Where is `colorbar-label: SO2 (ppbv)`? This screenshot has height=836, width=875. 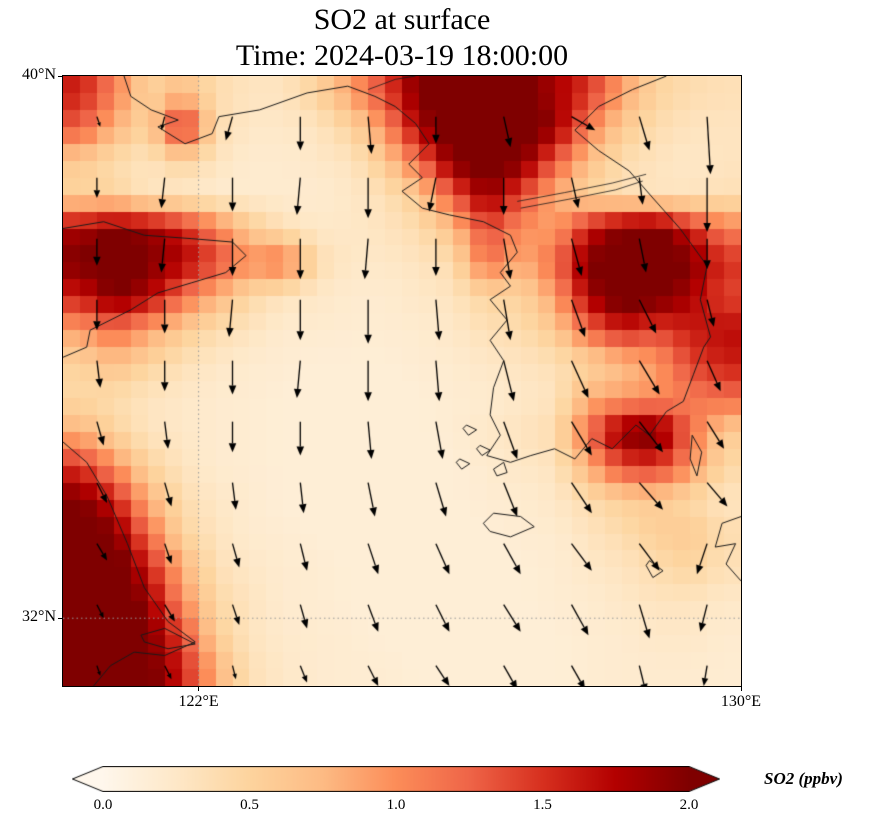
colorbar-label: SO2 (ppbv) is located at coordinates (803, 778).